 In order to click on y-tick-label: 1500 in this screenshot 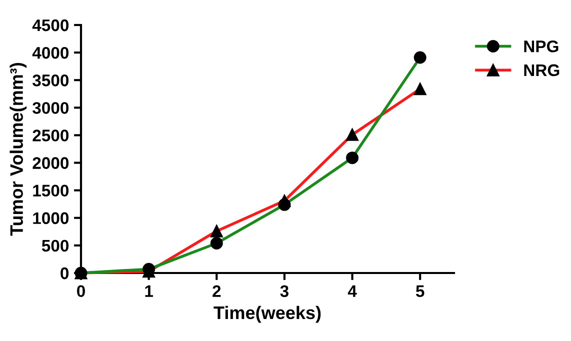, I will do `click(51, 190)`.